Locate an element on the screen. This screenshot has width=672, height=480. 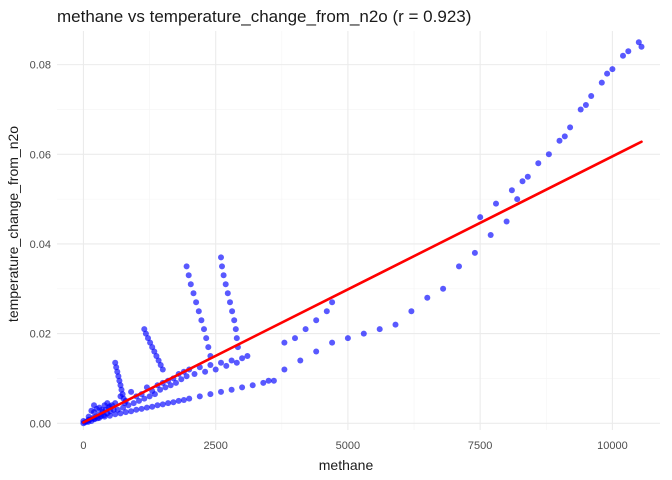
x-tick-label: 2500 is located at coordinates (215, 446).